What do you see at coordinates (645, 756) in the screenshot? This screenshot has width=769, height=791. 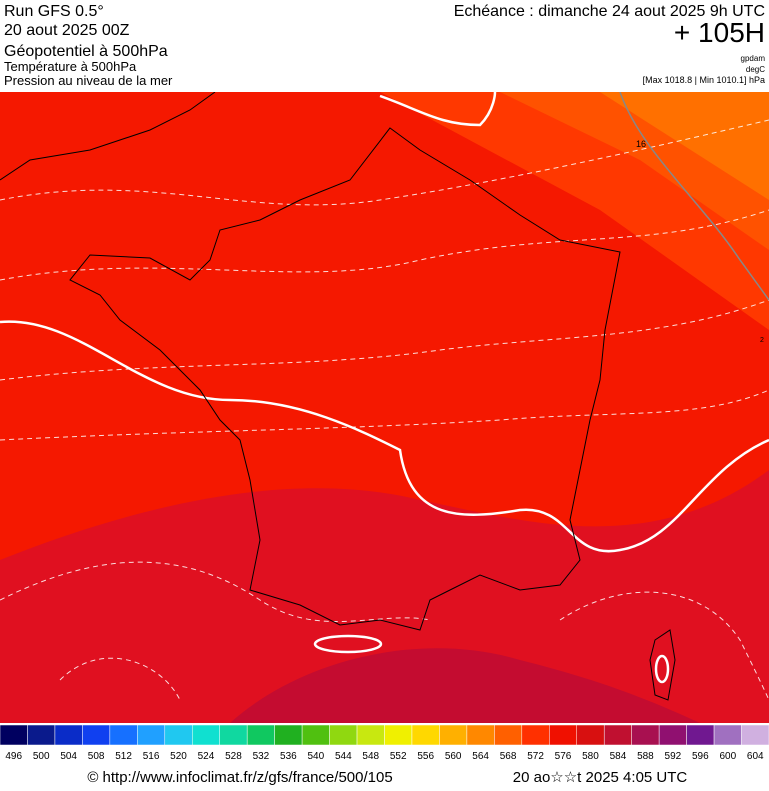 I see `colorbar-label: 588` at bounding box center [645, 756].